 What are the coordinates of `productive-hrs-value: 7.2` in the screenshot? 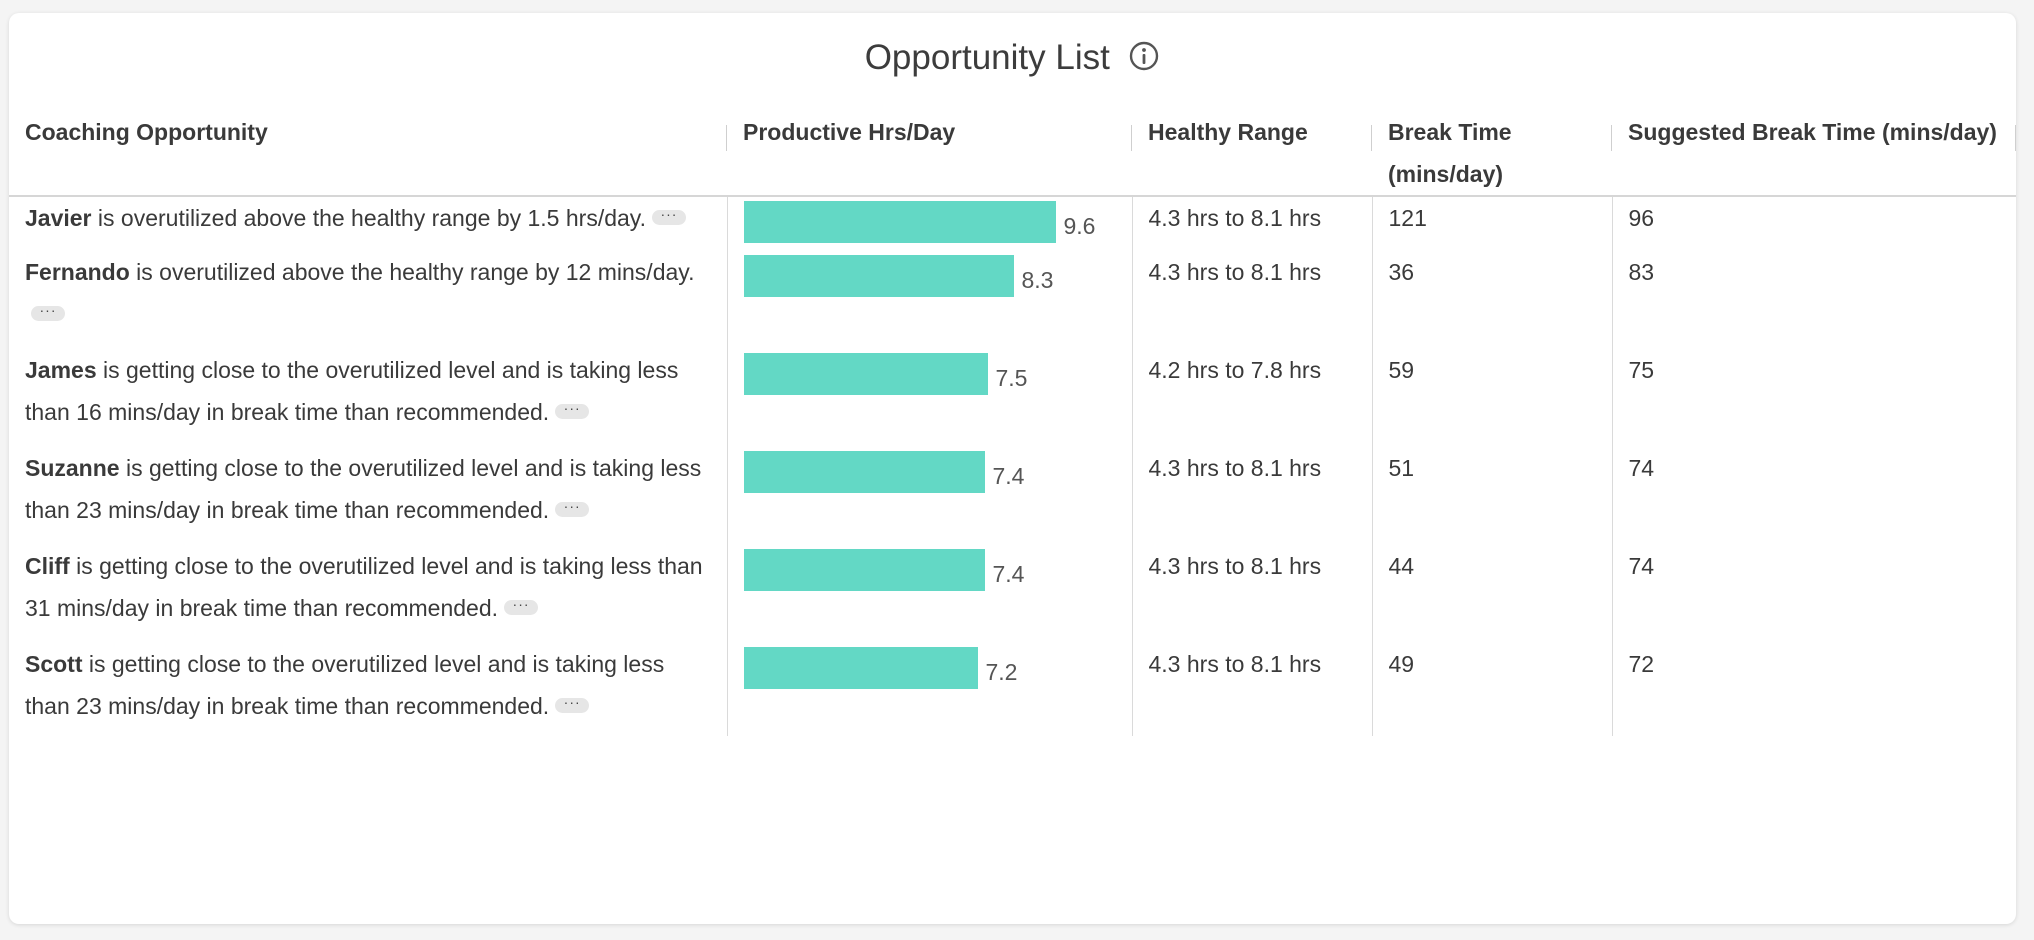 It's located at (1001, 672).